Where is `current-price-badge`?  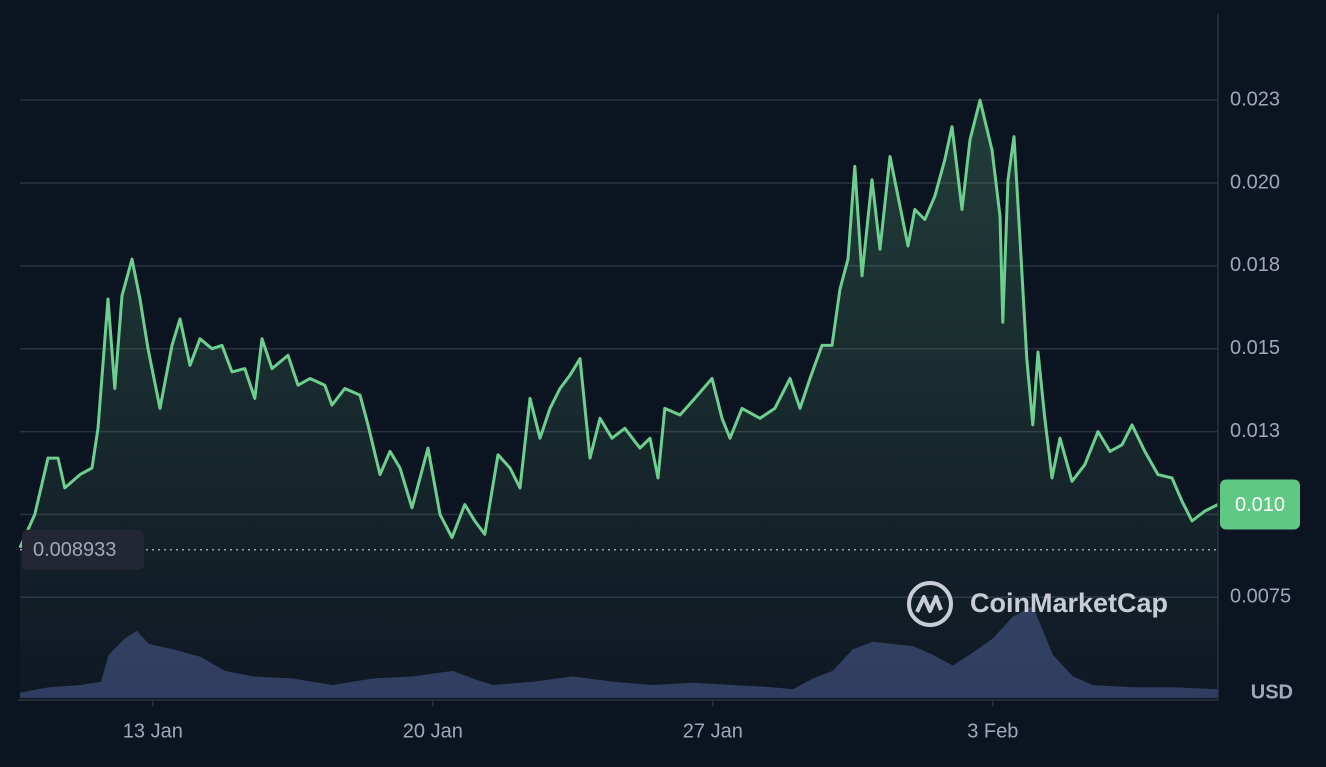 current-price-badge is located at coordinates (1260, 504).